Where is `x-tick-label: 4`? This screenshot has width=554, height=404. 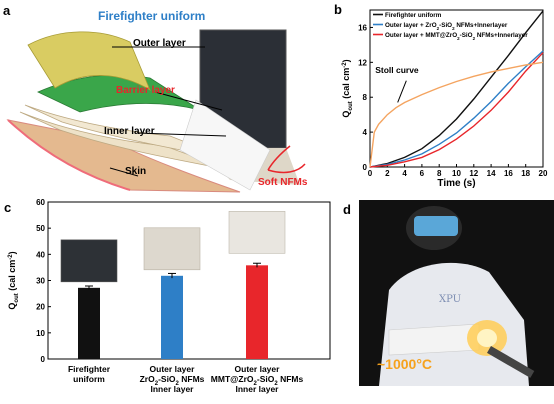 x-tick-label: 4 is located at coordinates (404, 173).